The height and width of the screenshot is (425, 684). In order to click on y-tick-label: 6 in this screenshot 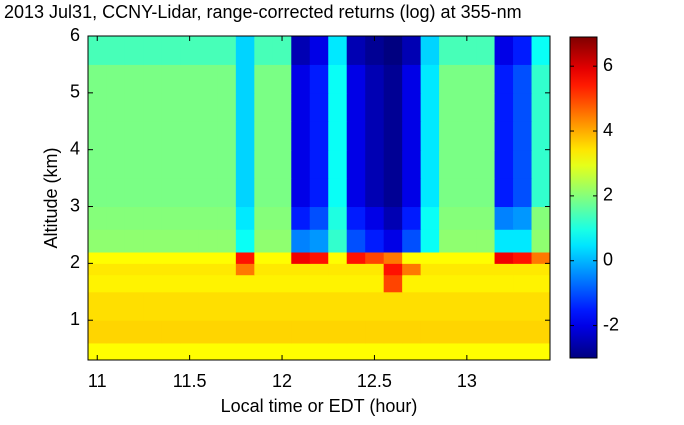, I will do `click(75, 35)`.